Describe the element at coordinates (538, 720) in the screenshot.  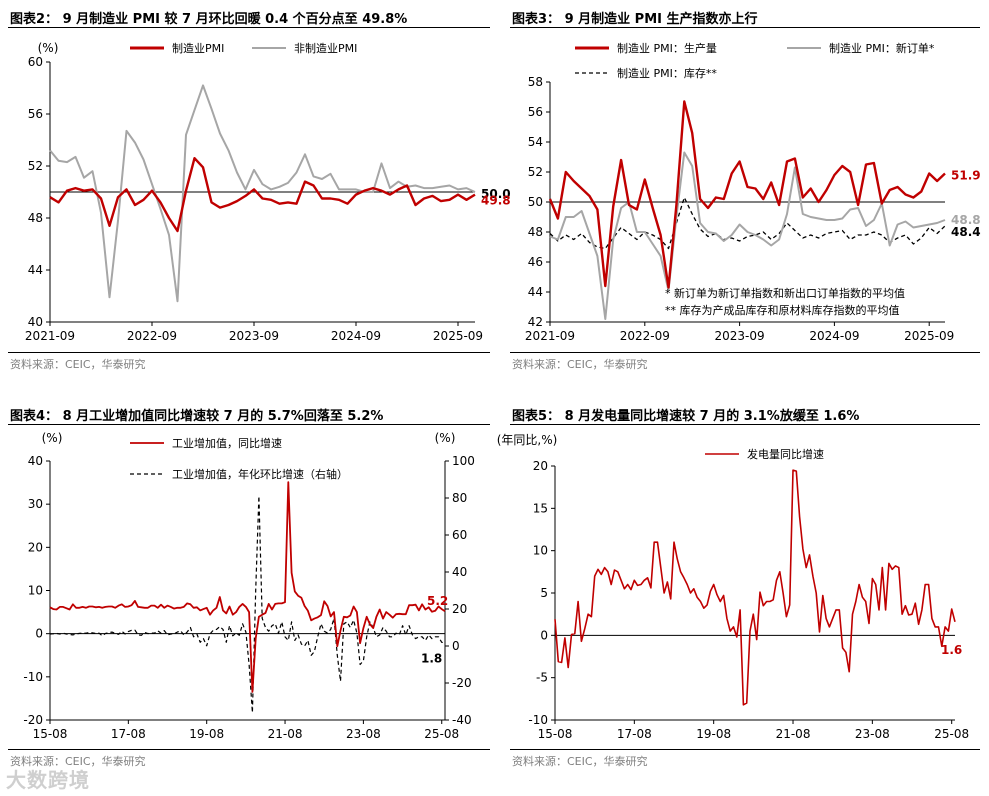
I see `chart4-ytick-label: -10` at that location.